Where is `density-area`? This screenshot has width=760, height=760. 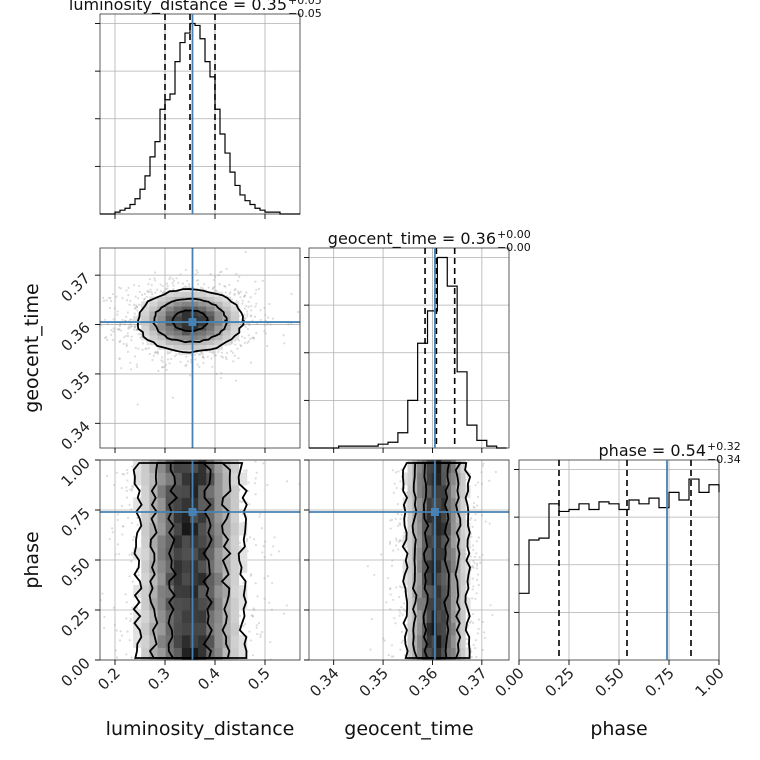
density-area is located at coordinates (200, 328).